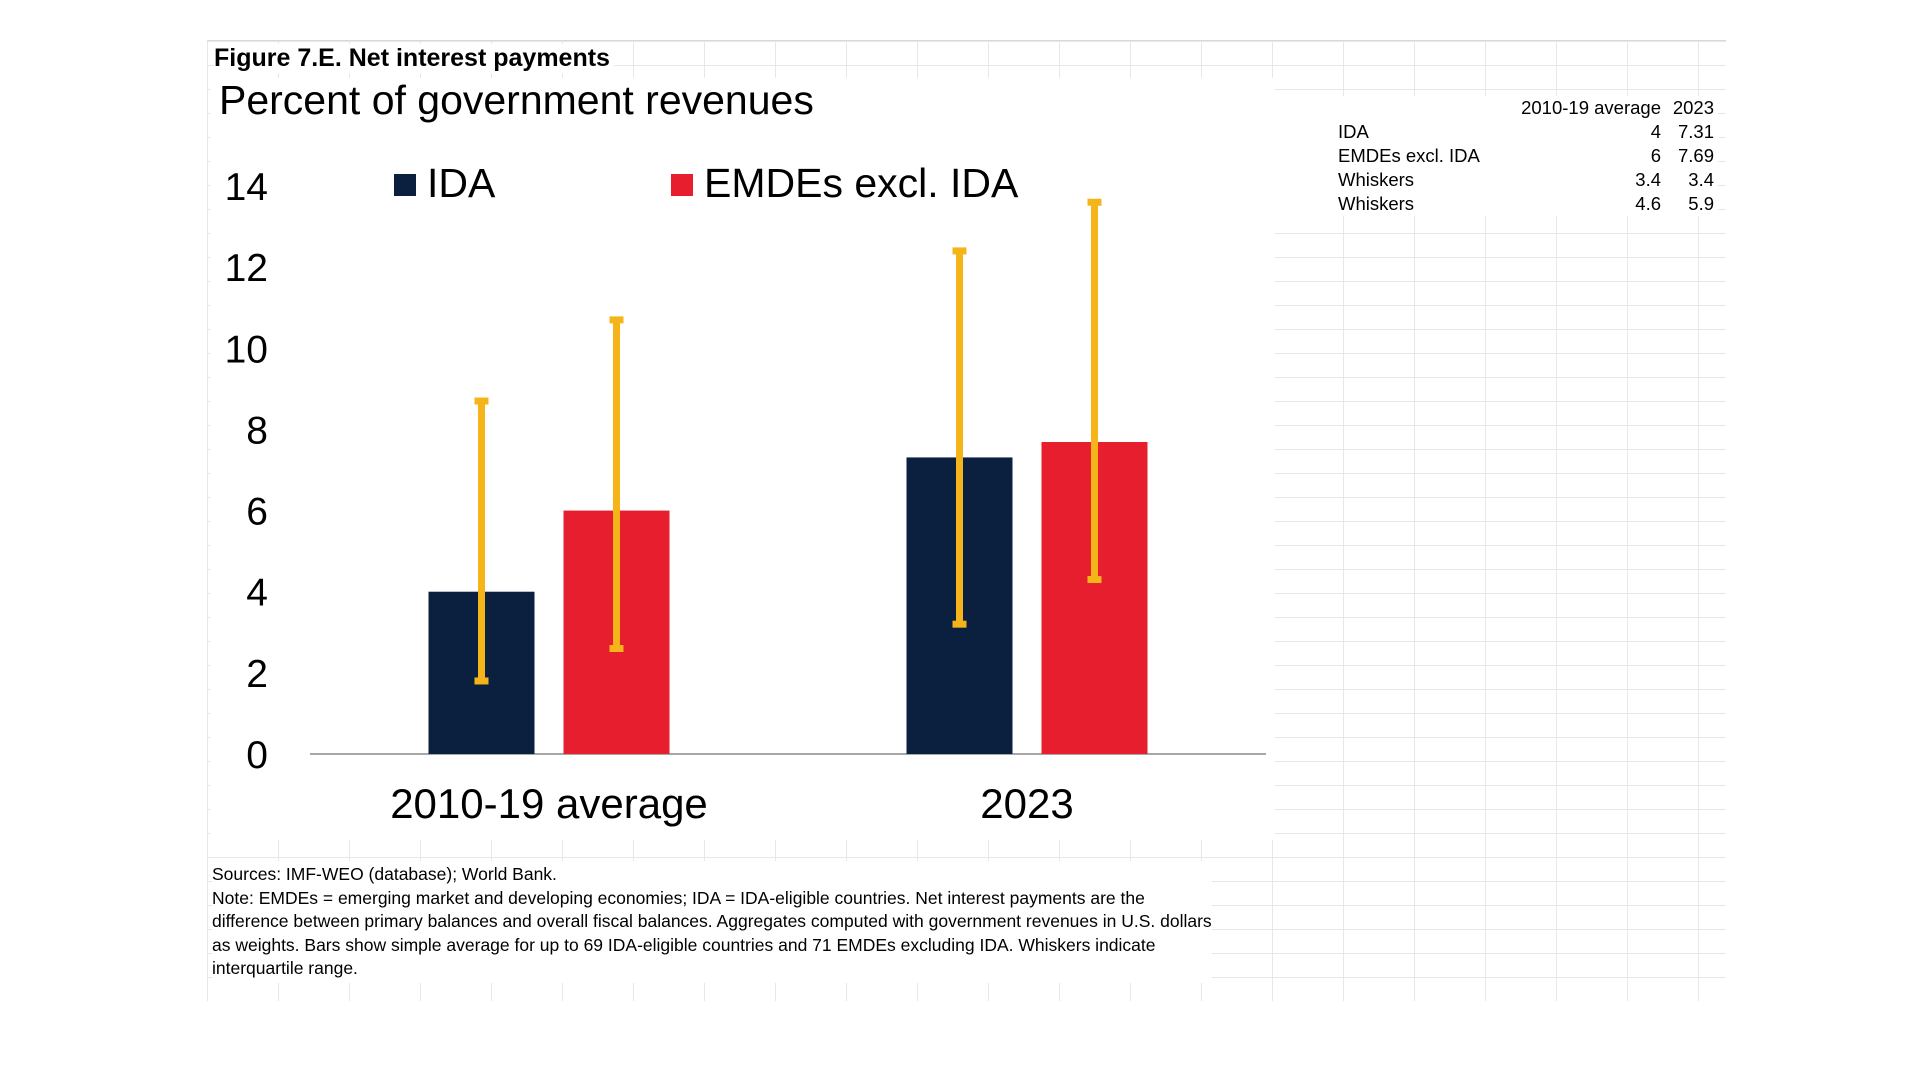  I want to click on table-cell: 4.6, so click(1648, 203).